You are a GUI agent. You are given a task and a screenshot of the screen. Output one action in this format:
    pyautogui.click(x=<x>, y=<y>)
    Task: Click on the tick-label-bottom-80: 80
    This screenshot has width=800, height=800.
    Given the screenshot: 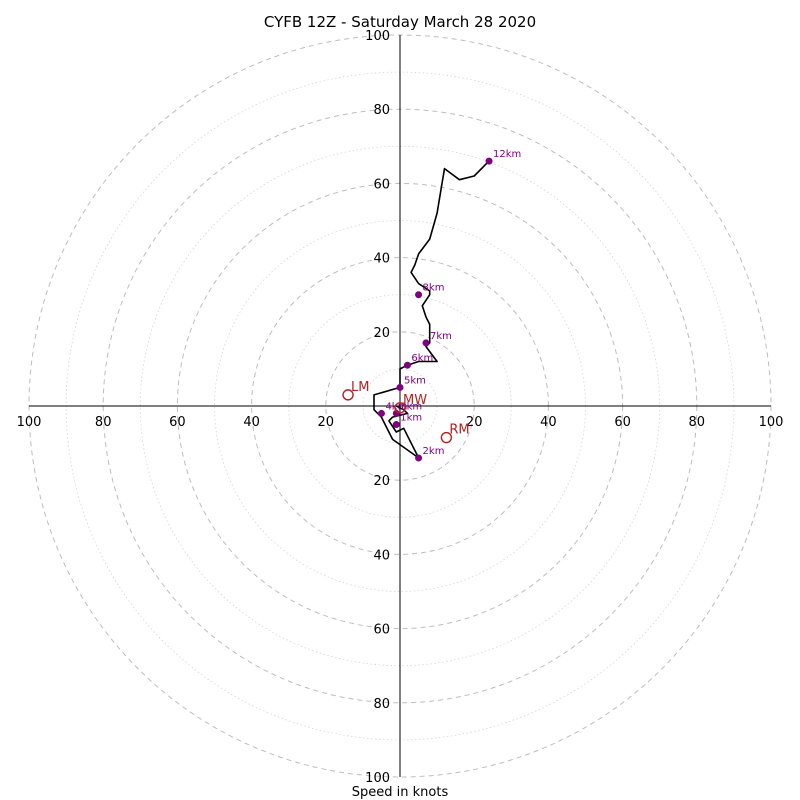 What is the action you would take?
    pyautogui.click(x=381, y=704)
    